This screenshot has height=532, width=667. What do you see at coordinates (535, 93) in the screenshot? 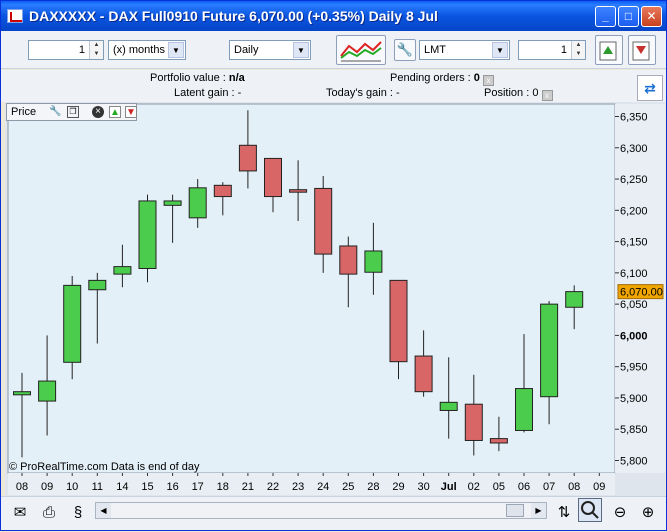
I see `position-count: 0` at bounding box center [535, 93].